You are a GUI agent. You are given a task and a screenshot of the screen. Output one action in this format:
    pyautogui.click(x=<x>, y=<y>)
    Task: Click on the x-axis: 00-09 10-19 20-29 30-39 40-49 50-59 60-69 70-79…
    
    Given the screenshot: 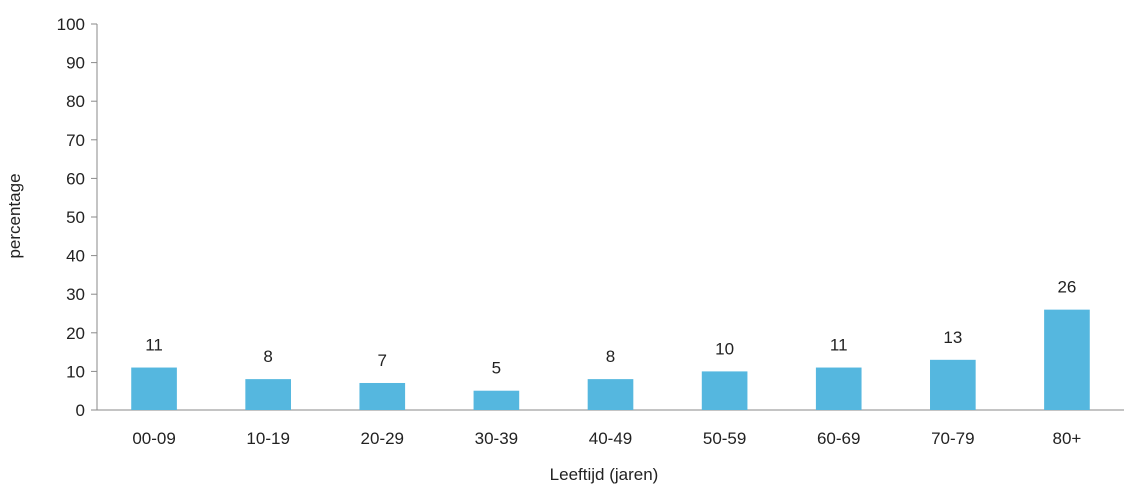 What is the action you would take?
    pyautogui.click(x=610, y=428)
    